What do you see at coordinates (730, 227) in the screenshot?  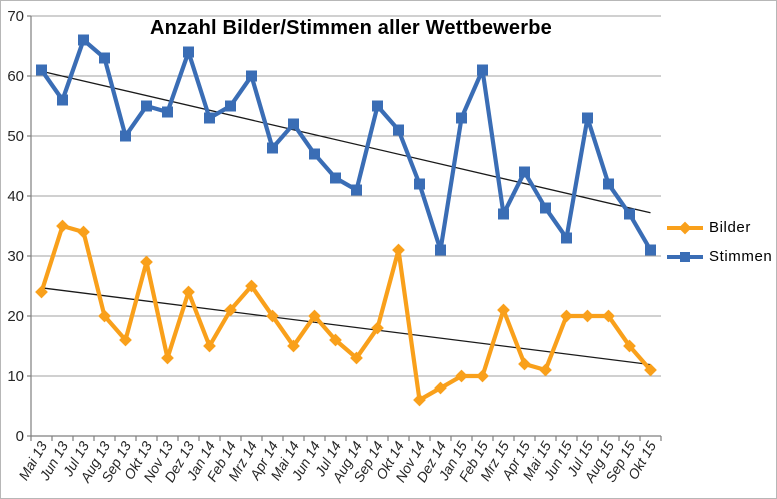 I see `legend-label-bilder: Bilder` at bounding box center [730, 227].